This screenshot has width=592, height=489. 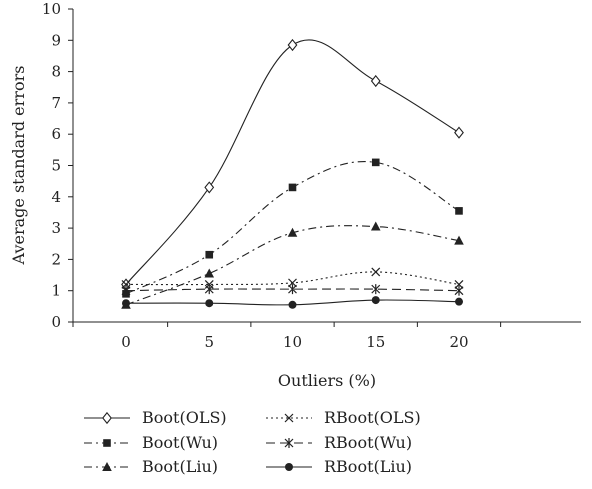 I want to click on legend-item: Boot(Wu), so click(x=151, y=442).